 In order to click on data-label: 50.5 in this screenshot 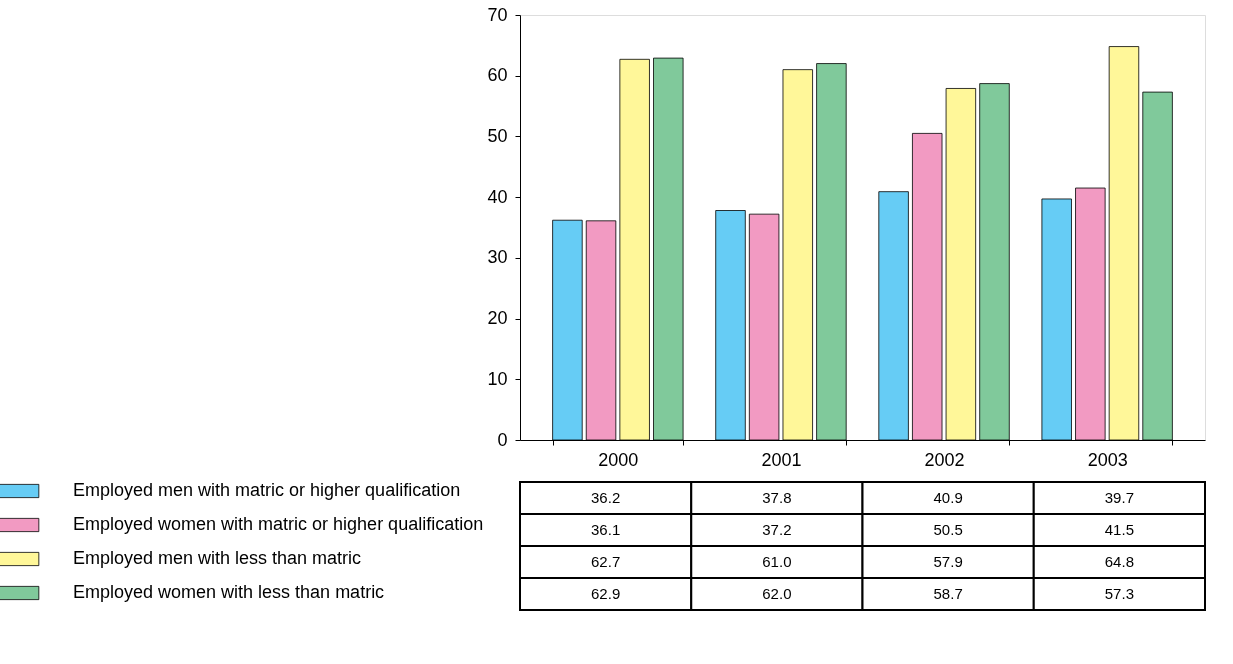, I will do `click(948, 529)`.